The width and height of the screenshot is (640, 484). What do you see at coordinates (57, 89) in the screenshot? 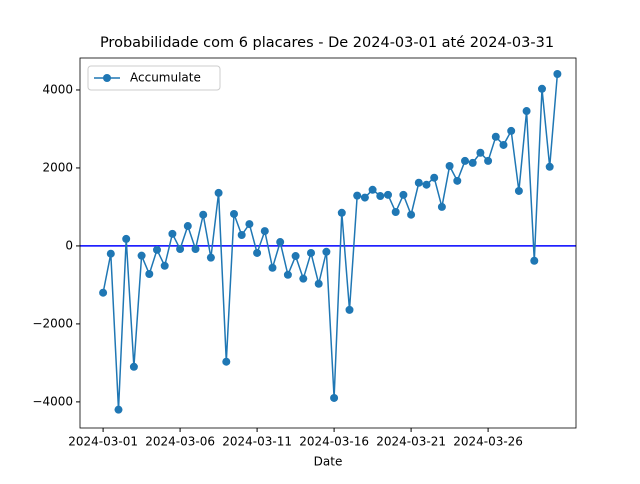
I see `y-tick-label: 4000` at bounding box center [57, 89].